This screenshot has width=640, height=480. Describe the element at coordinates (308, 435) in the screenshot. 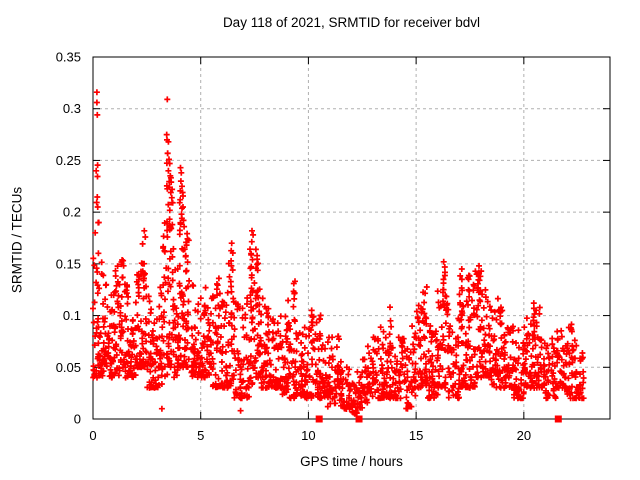

I see `x-tick-label: 10` at that location.